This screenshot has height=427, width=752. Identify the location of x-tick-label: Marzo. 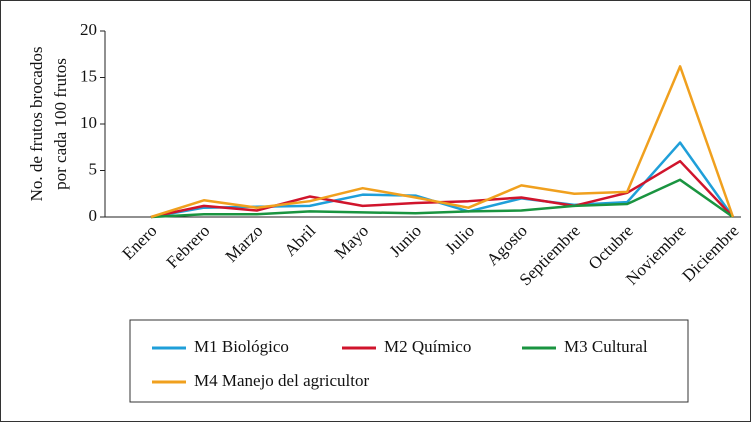
(244, 243).